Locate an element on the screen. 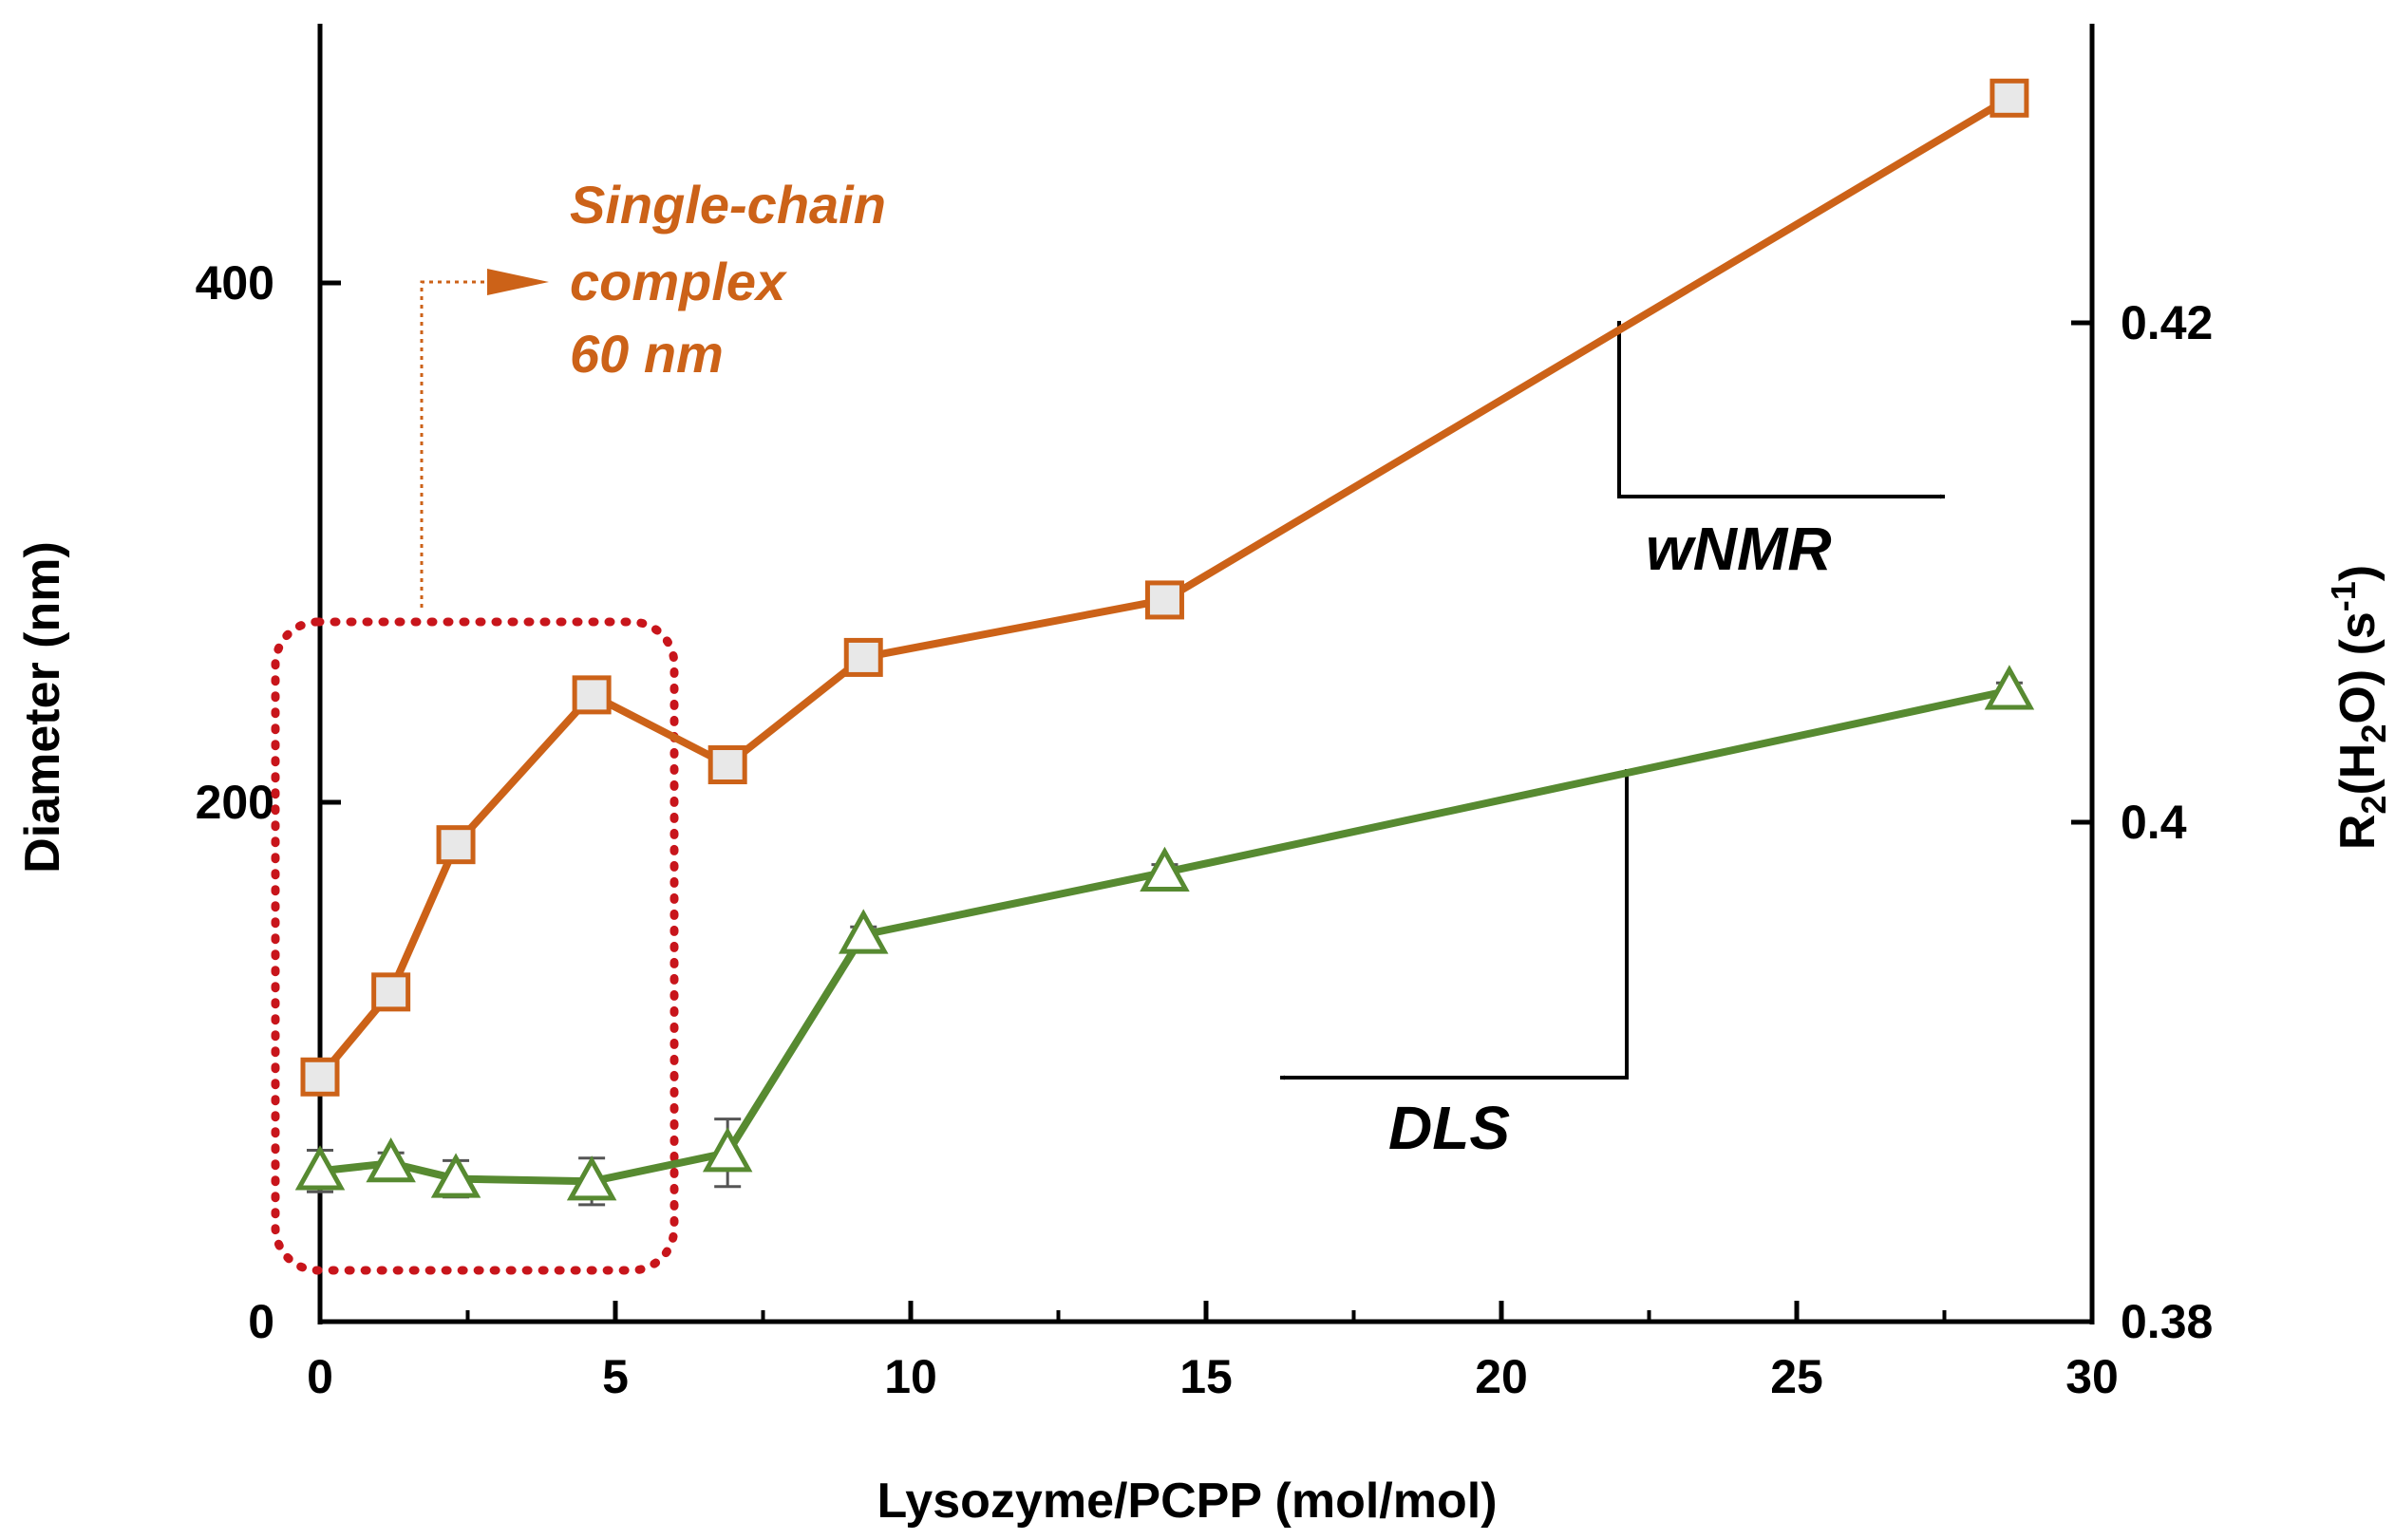 This screenshot has width=2395, height=1540. right-y-ticks: 0.38 0.4 0.42 is located at coordinates (2142, 822).